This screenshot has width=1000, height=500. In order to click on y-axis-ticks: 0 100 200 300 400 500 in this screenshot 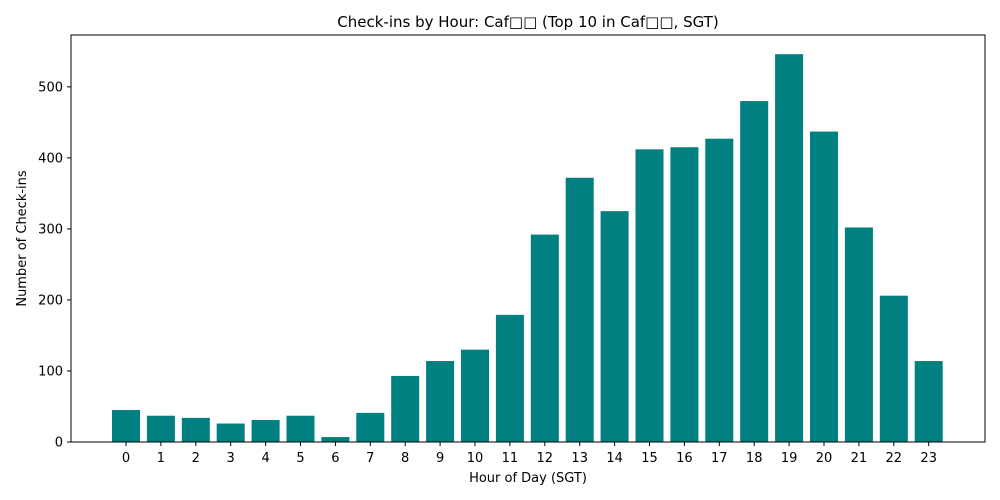, I will do `click(54, 265)`.